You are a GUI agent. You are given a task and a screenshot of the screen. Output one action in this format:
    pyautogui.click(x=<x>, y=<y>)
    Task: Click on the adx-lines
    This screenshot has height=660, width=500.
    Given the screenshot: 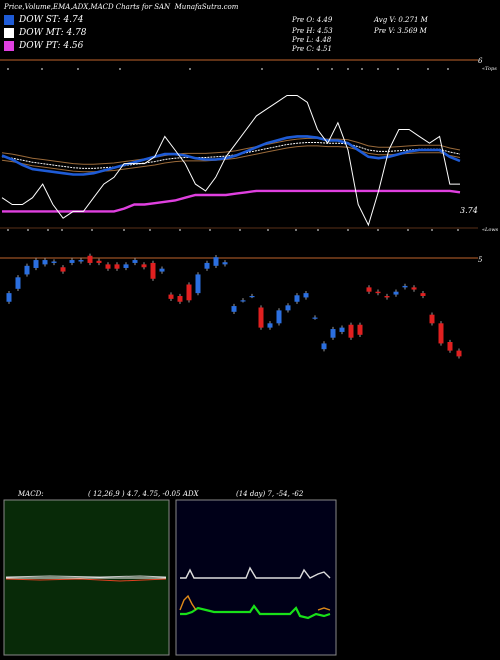 What is the action you would take?
    pyautogui.click(x=255, y=593)
    